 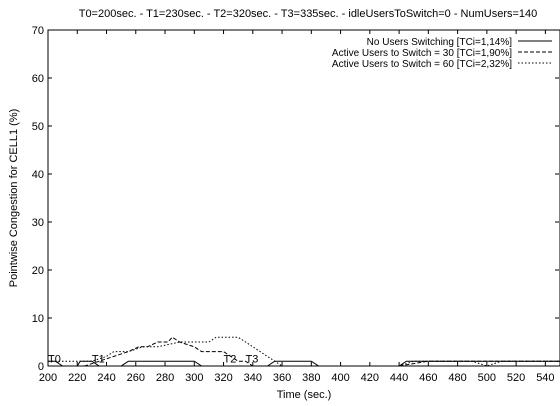 What do you see at coordinates (251, 360) in the screenshot?
I see `annotation-t3: T3` at bounding box center [251, 360].